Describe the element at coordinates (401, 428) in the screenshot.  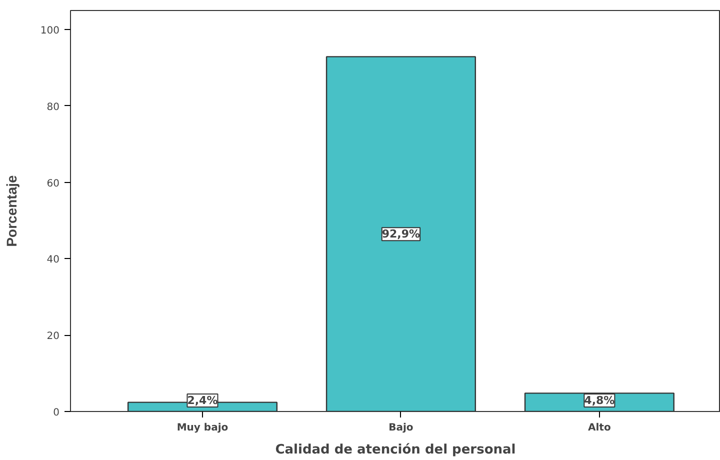
I see `x-tick-label: Bajo` at that location.